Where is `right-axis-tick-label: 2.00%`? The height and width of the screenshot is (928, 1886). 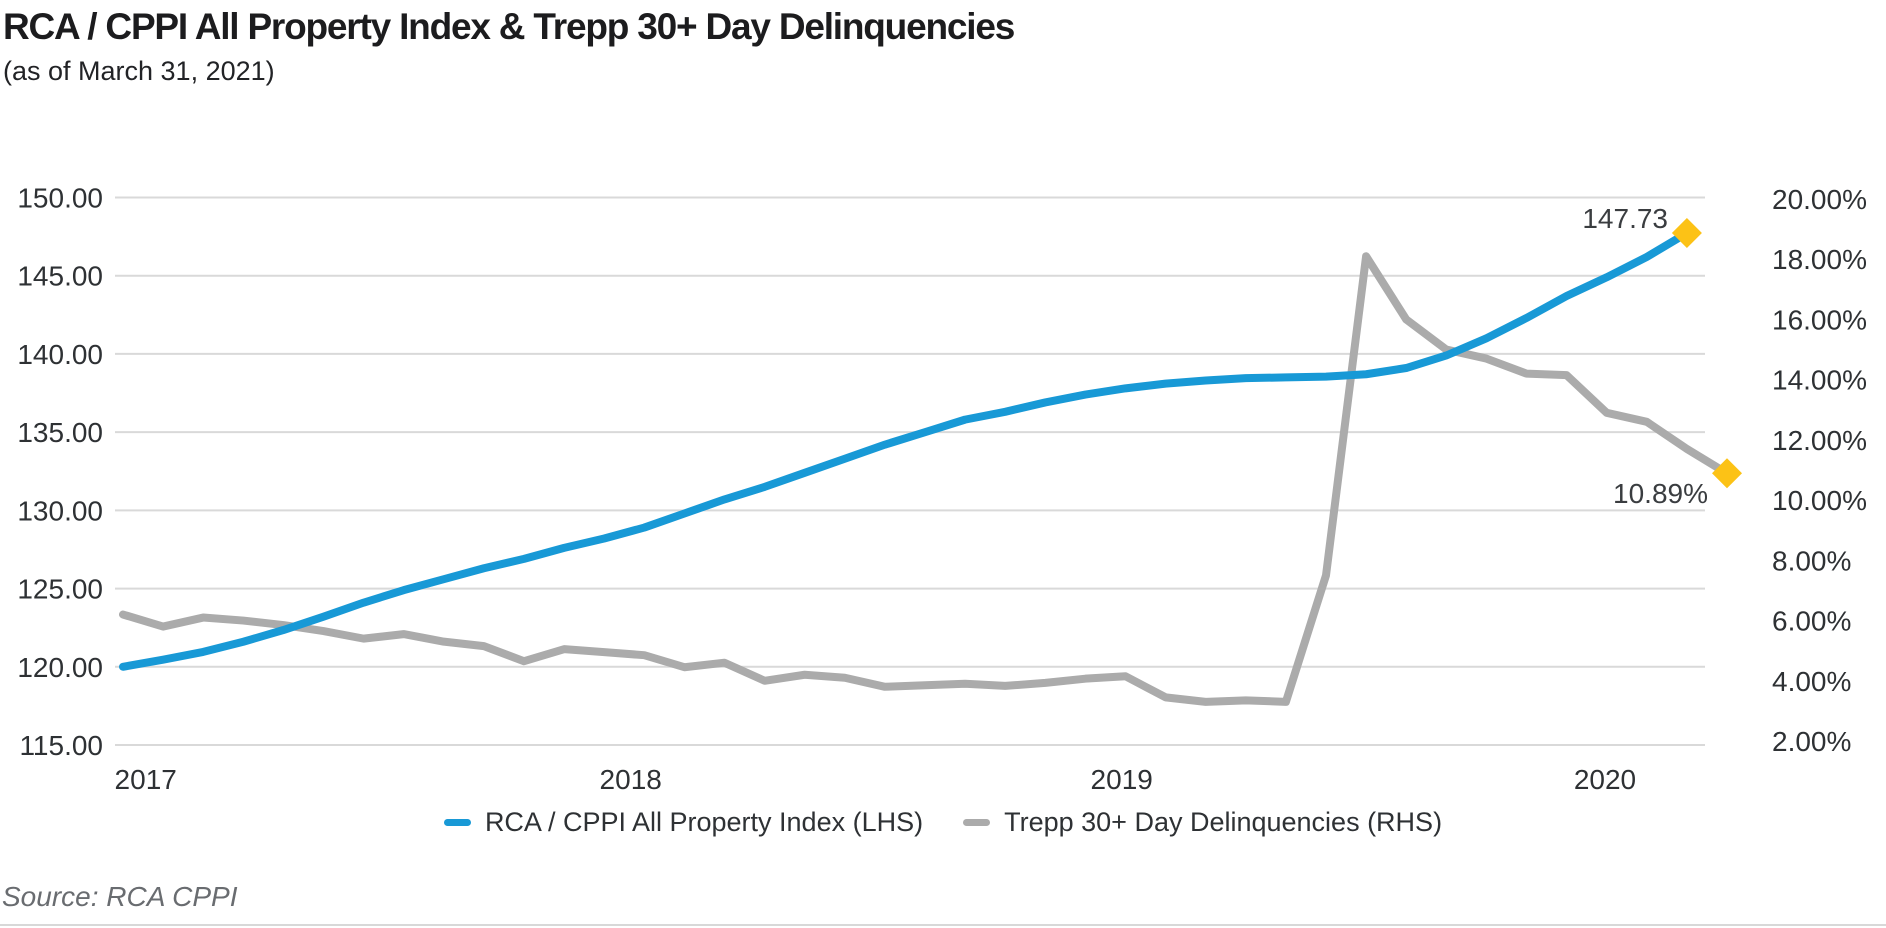 right-axis-tick-label: 2.00% is located at coordinates (1811, 741).